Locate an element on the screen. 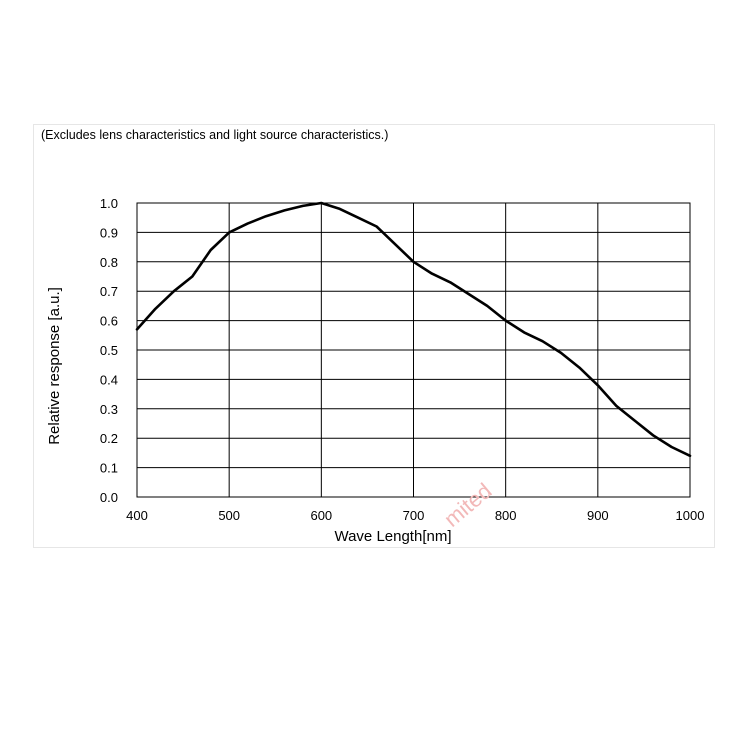 The image size is (750, 750). y-tick-label: 0.5 is located at coordinates (109, 350).